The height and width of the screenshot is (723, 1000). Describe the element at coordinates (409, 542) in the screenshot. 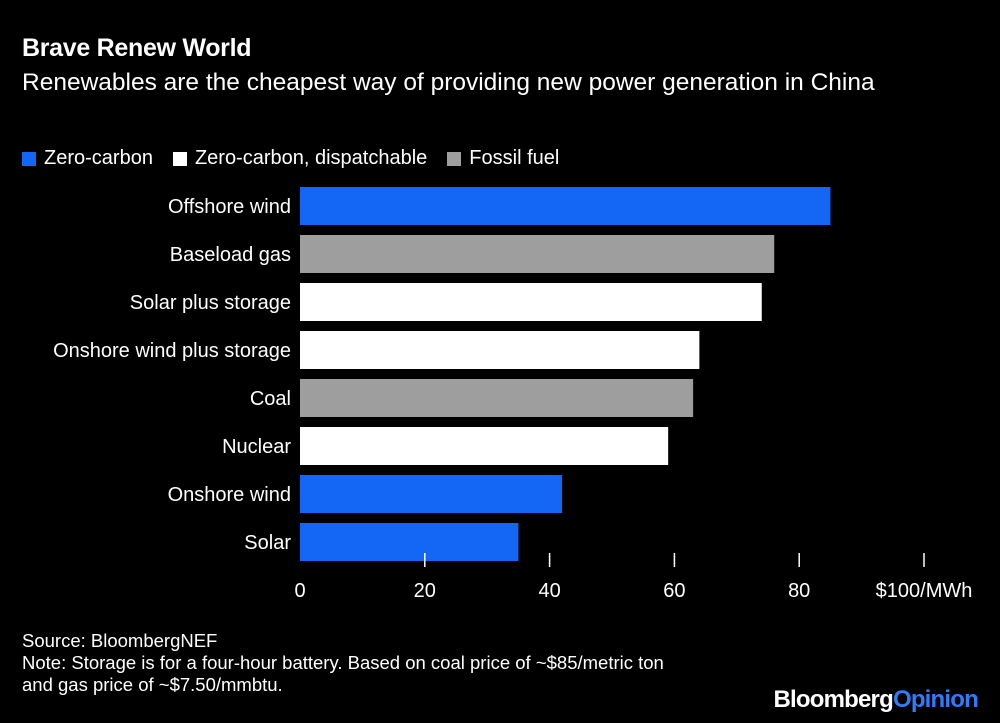

I see `bar-solar` at that location.